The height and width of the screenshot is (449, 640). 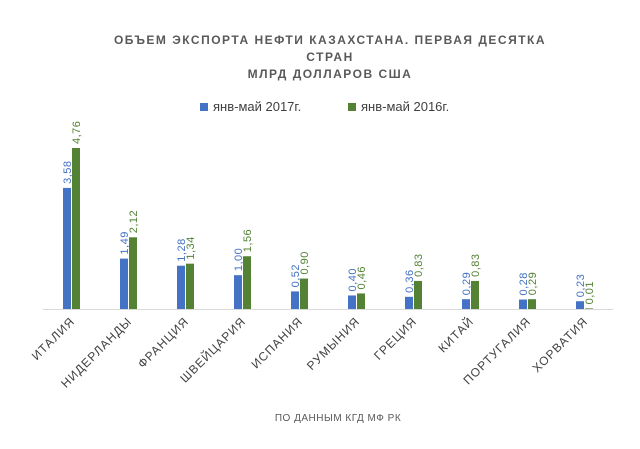 What do you see at coordinates (68, 171) in the screenshot?
I see `data-label-1-1: 3,58` at bounding box center [68, 171].